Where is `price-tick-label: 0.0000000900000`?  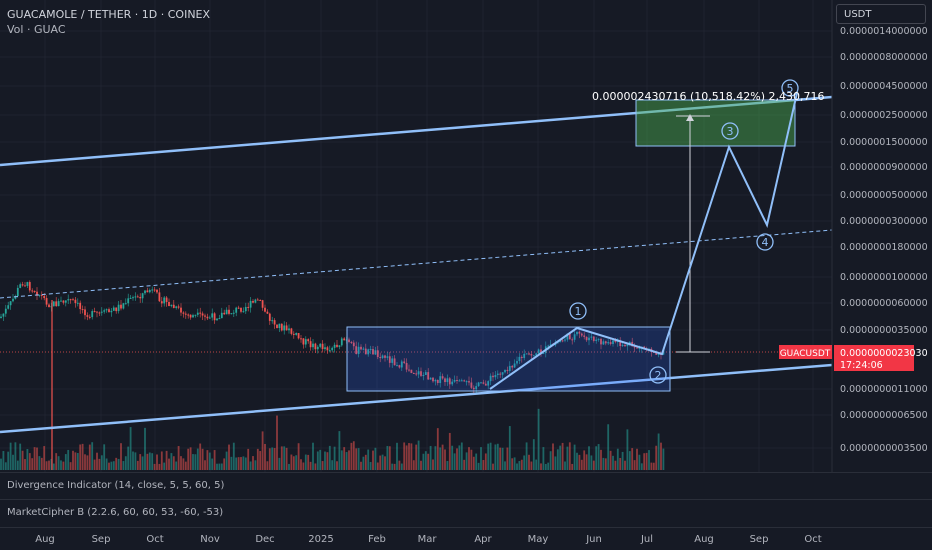
price-tick-label: 0.0000000900000 is located at coordinates (884, 167).